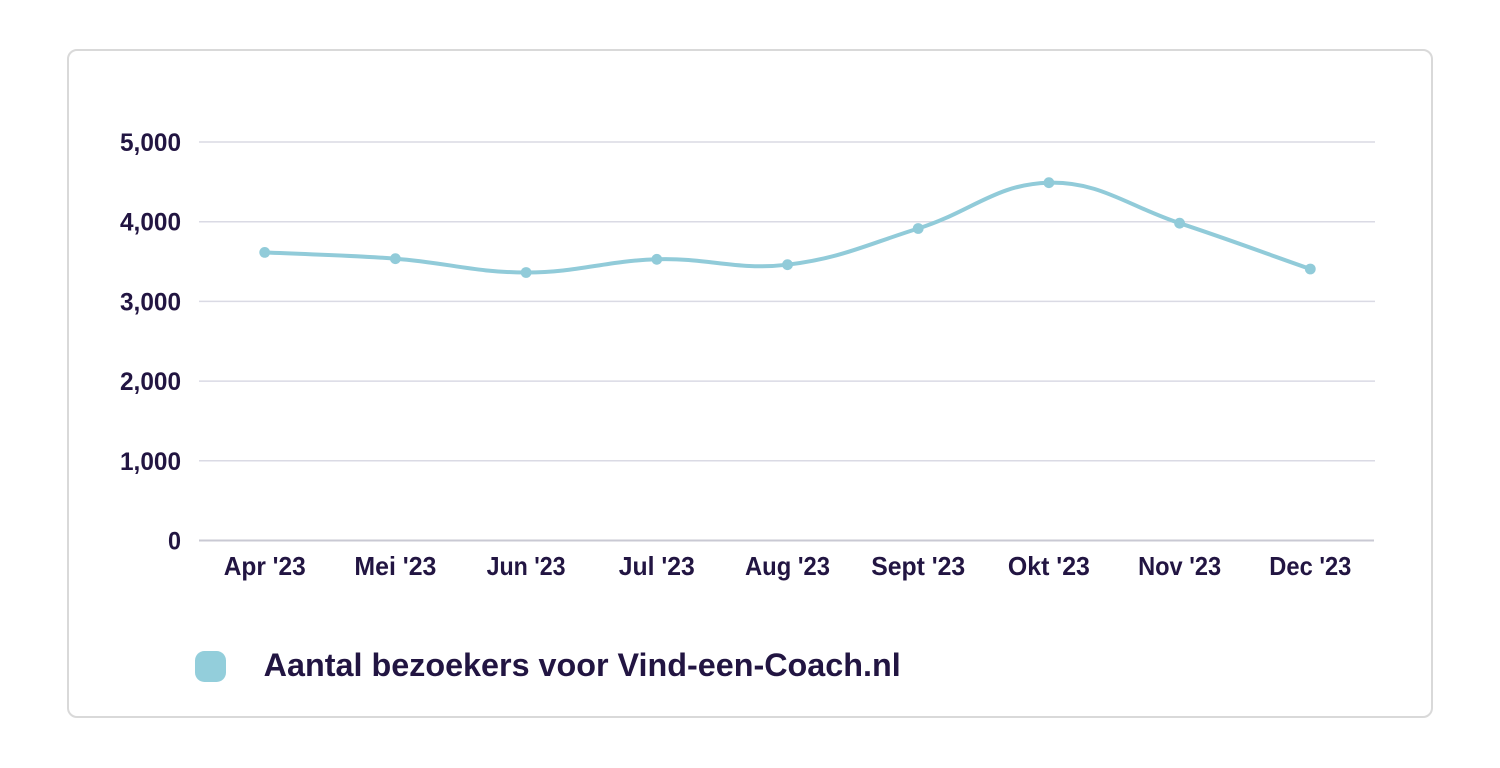  What do you see at coordinates (787, 566) in the screenshot?
I see `svg-text: Aug '23` at bounding box center [787, 566].